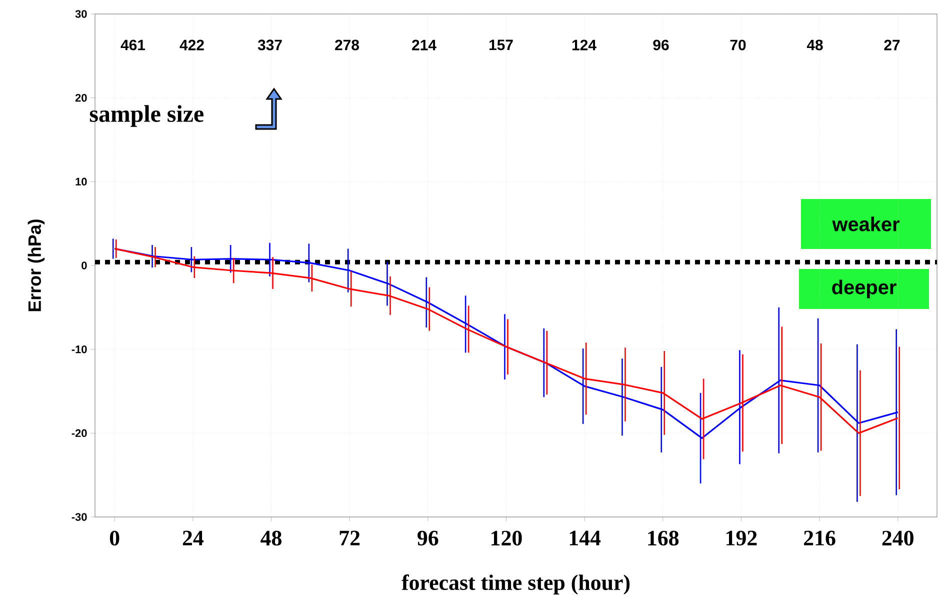 This screenshot has width=939, height=613. Describe the element at coordinates (814, 45) in the screenshot. I see `annotation: 48` at that location.